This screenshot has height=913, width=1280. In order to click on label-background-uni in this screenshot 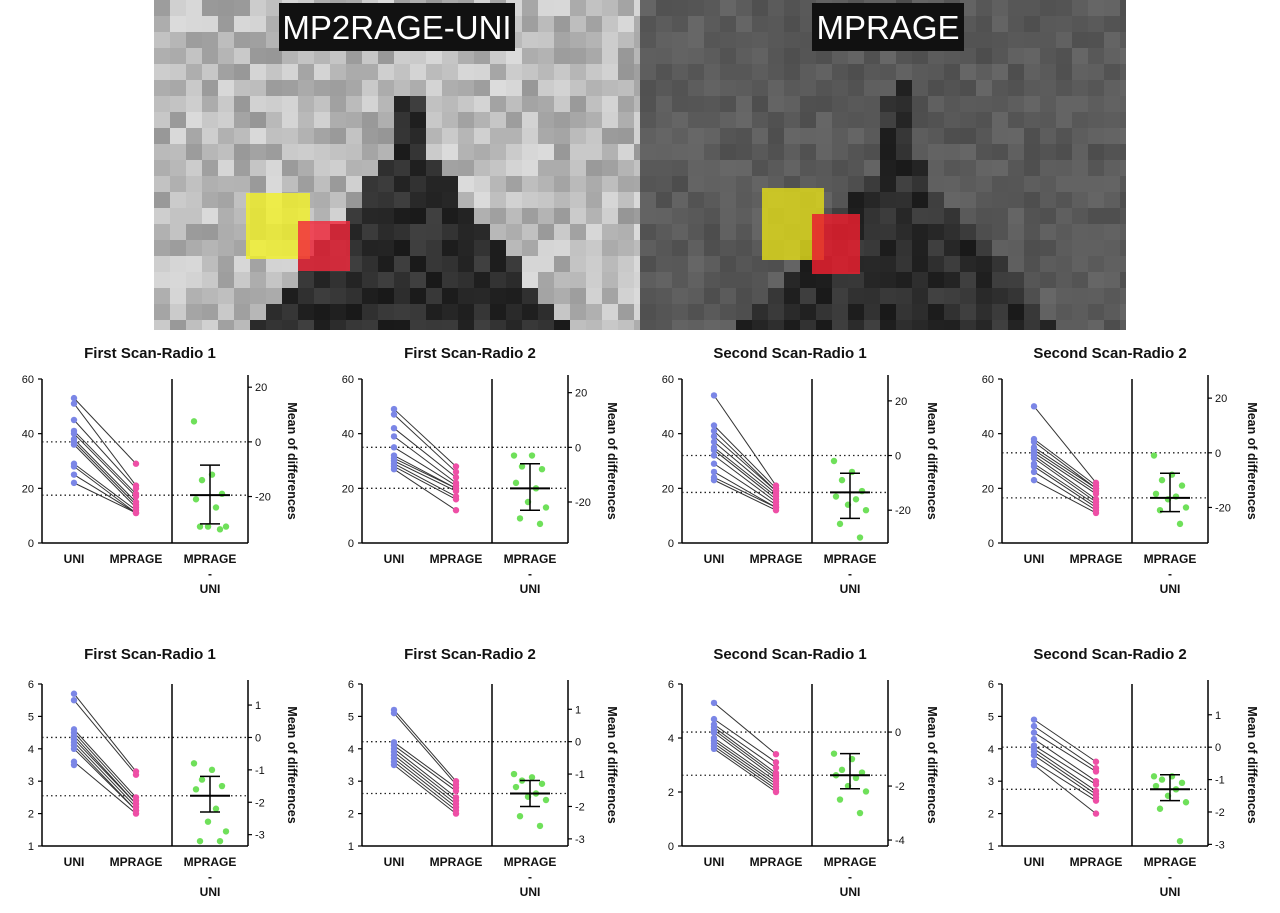, I will do `click(397, 27)`.